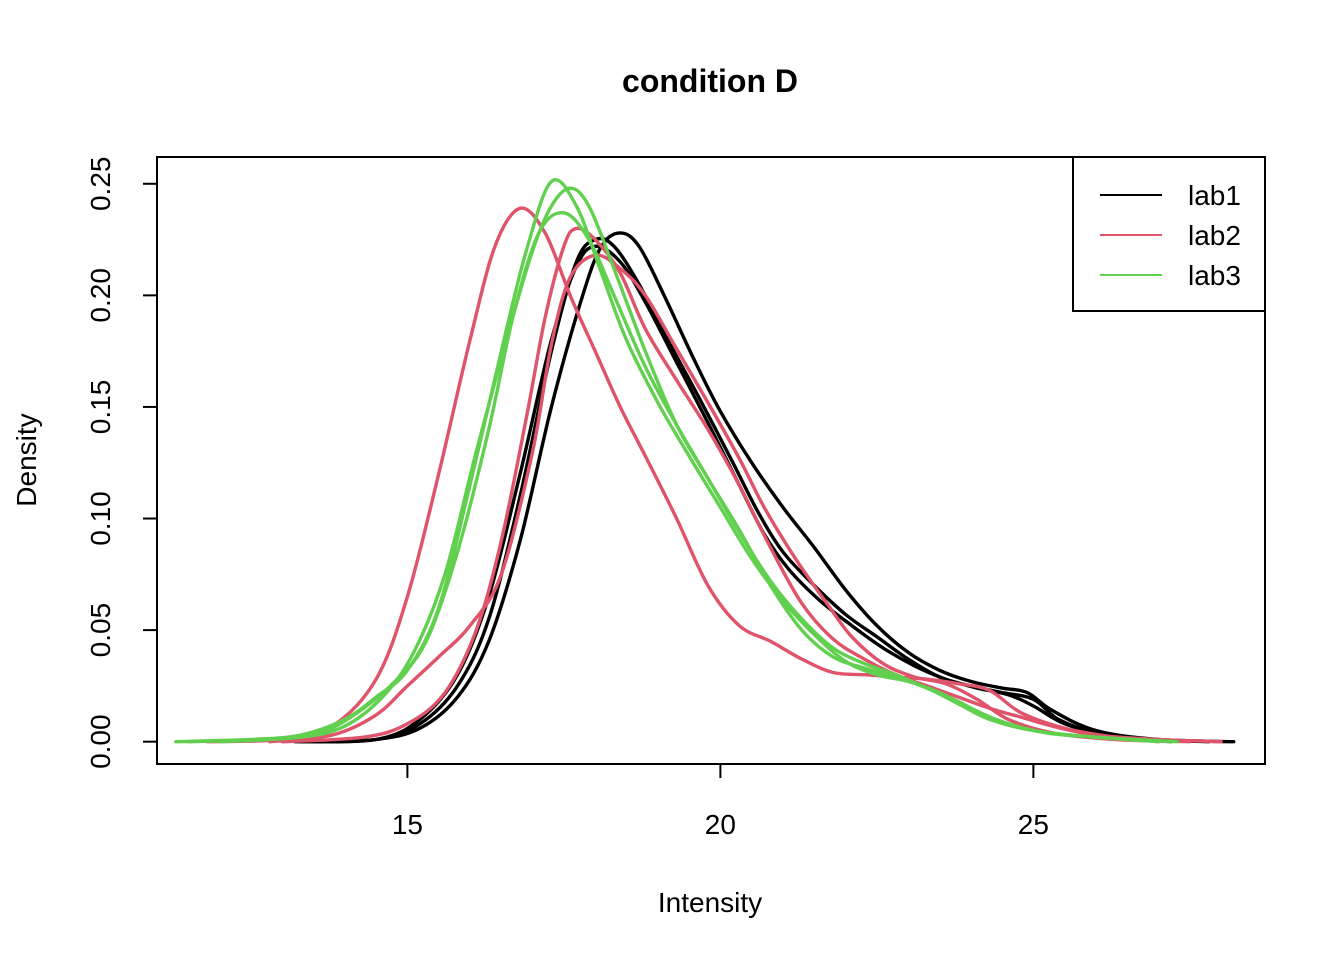 The height and width of the screenshot is (960, 1344). I want to click on y-tick-label: 0.20, so click(100, 295).